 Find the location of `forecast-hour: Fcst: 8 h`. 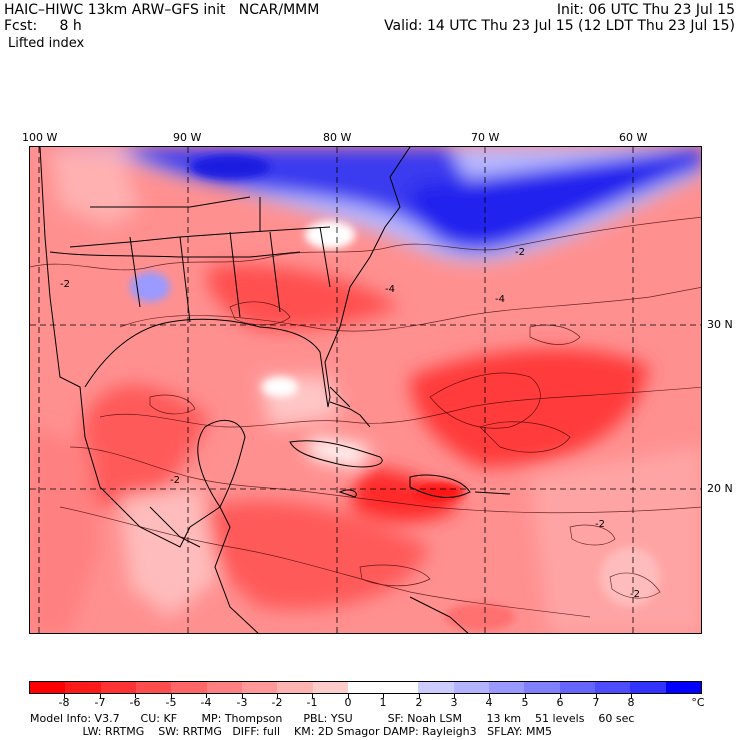

forecast-hour: Fcst: 8 h is located at coordinates (43, 26).